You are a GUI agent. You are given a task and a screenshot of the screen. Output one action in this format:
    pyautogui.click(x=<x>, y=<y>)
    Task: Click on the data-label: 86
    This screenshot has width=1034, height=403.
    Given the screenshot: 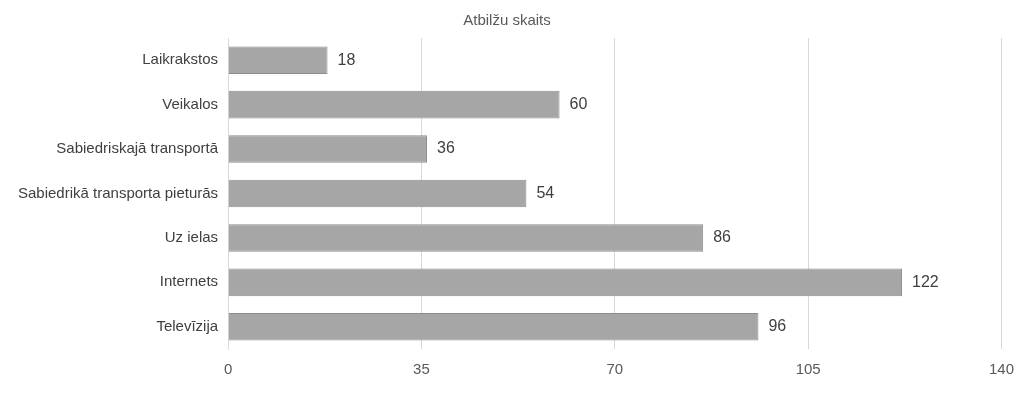 What is the action you would take?
    pyautogui.click(x=722, y=237)
    